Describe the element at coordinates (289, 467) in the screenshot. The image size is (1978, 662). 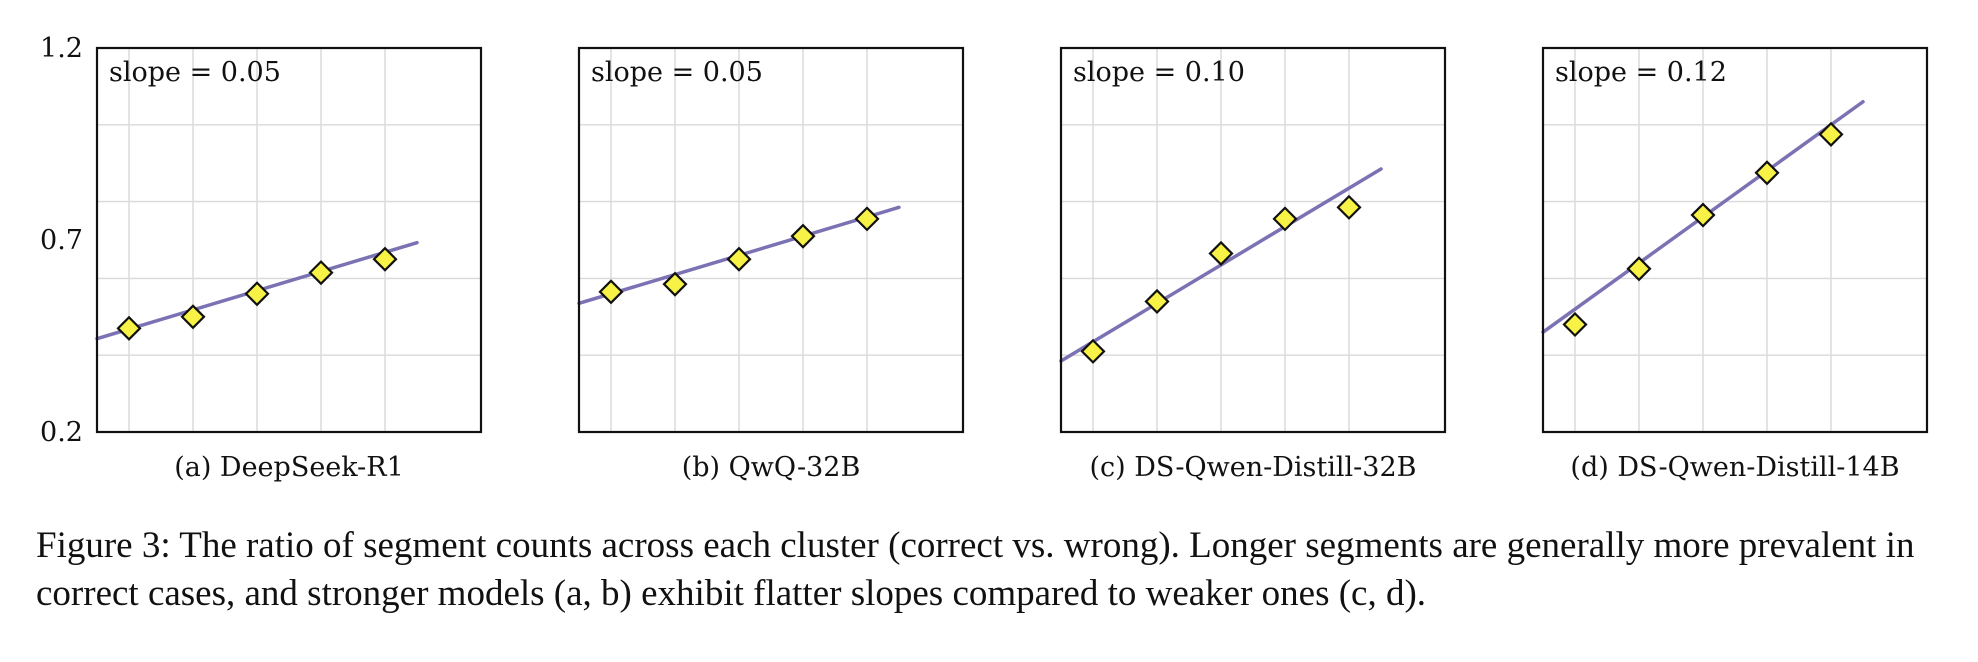
I see `panel-0-subtitle: (a) DeepSeek-R1` at that location.